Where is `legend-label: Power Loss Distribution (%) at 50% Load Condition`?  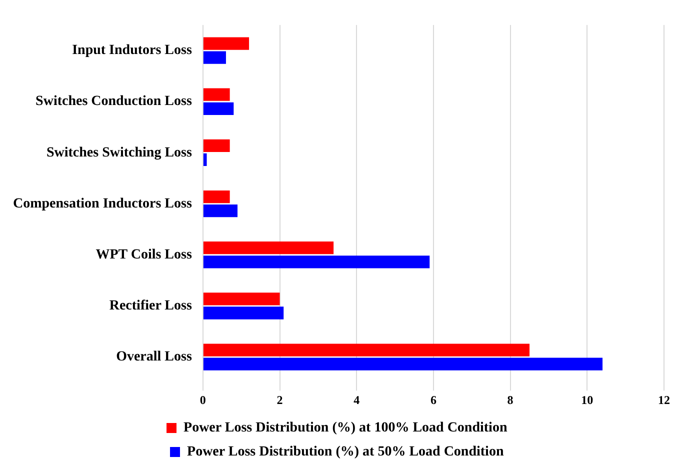 legend-label: Power Loss Distribution (%) at 50% Load Condition is located at coordinates (345, 452).